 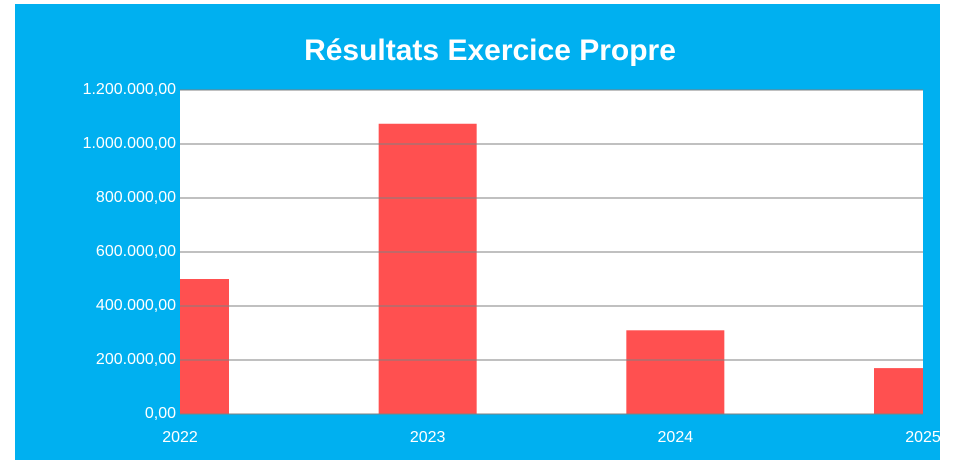 What do you see at coordinates (130, 89) in the screenshot?
I see `y-tick-label: 1.200.000,00` at bounding box center [130, 89].